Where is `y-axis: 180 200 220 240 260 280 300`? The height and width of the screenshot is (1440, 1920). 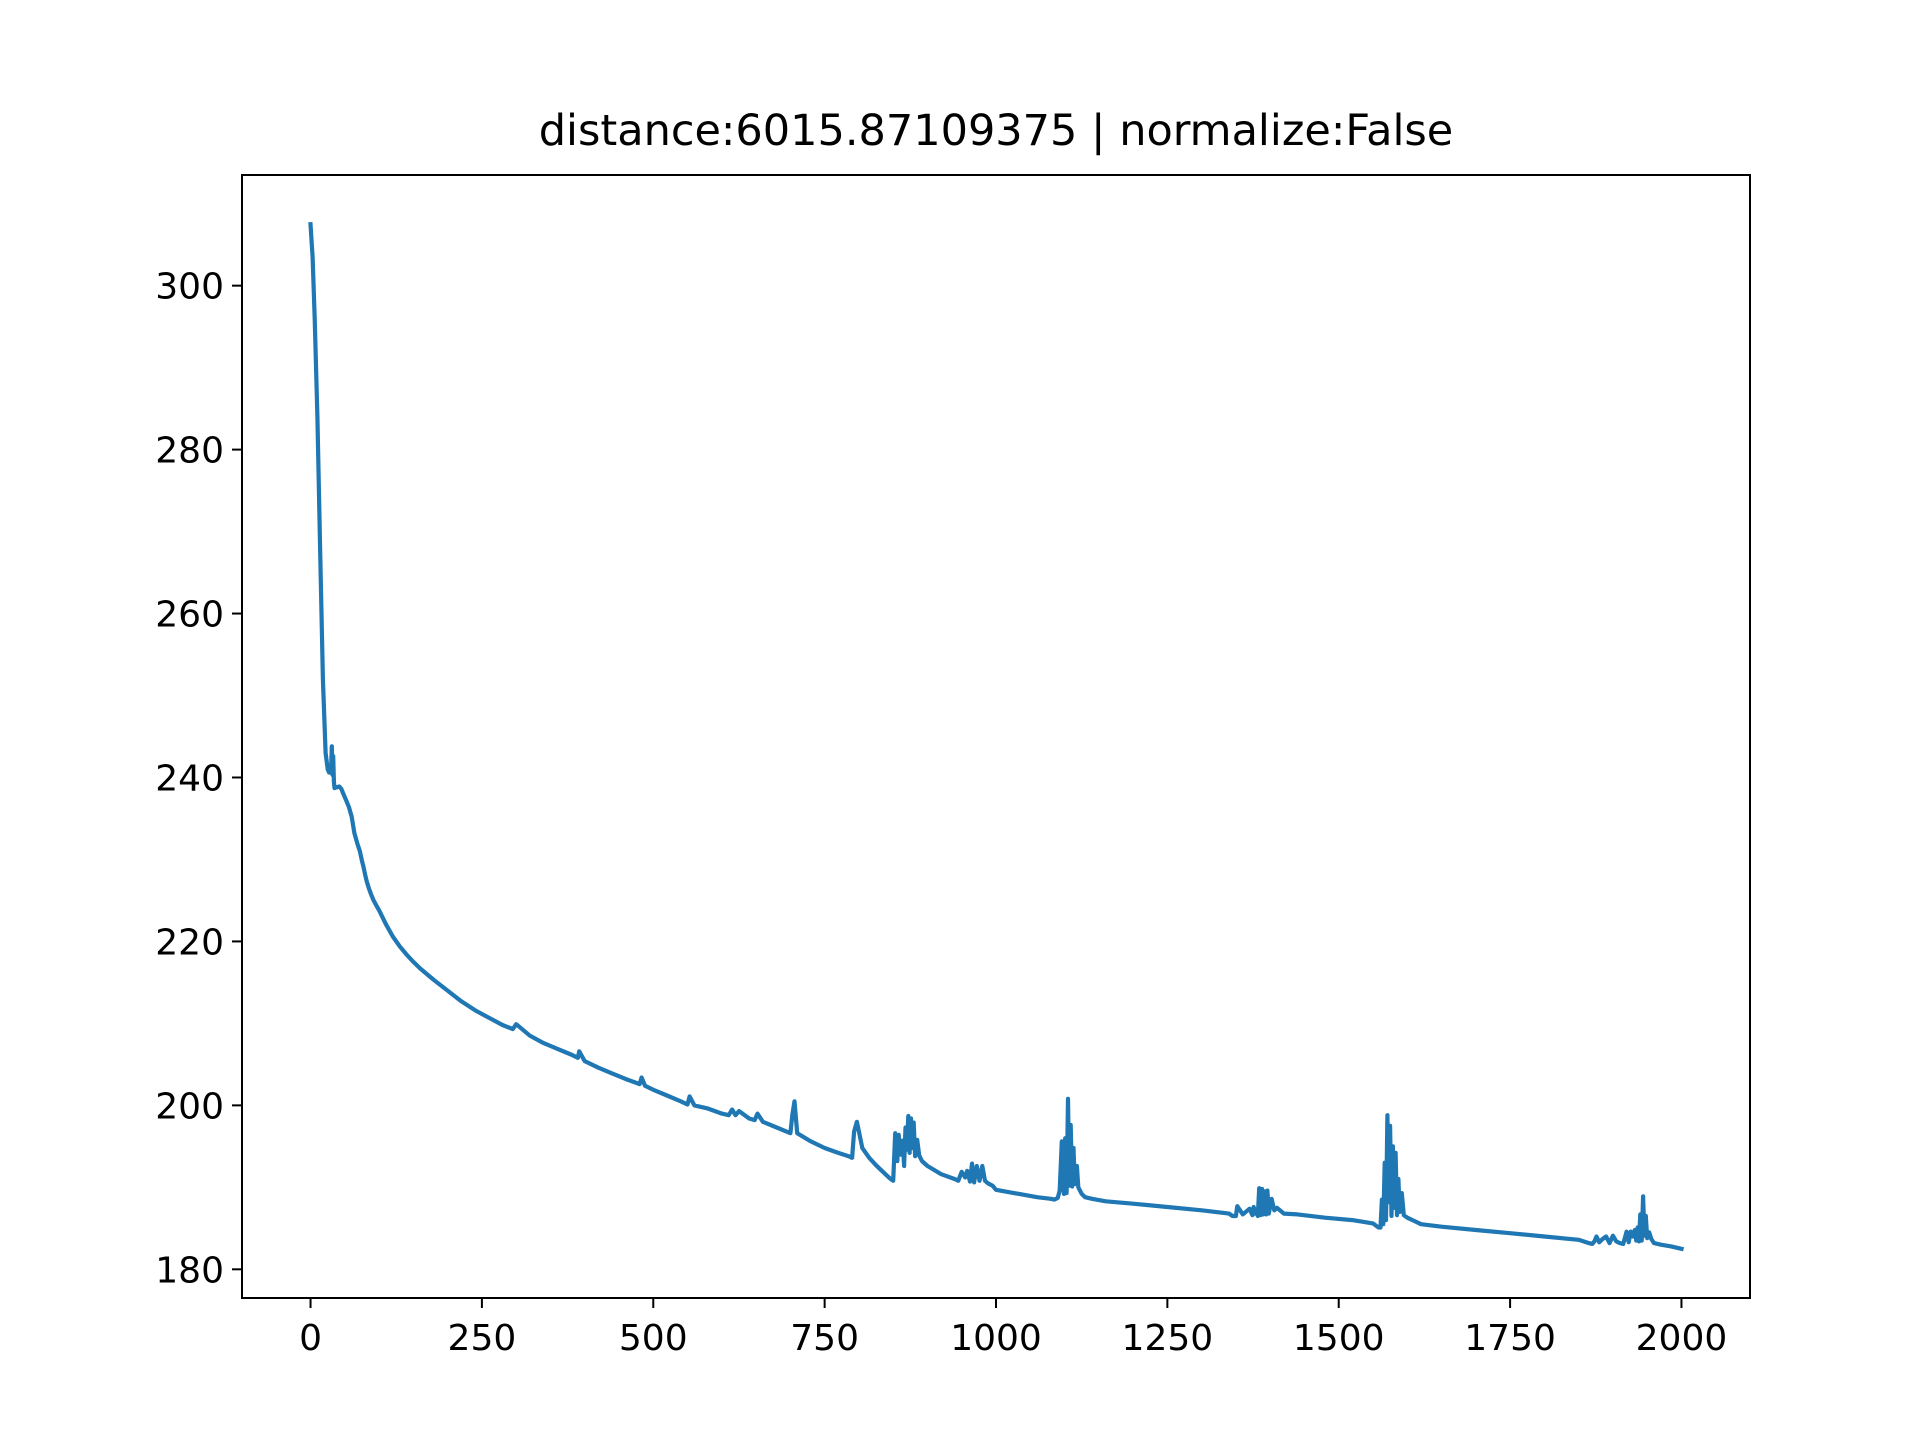
y-axis: 180 200 220 240 260 280 300 is located at coordinates (198, 779).